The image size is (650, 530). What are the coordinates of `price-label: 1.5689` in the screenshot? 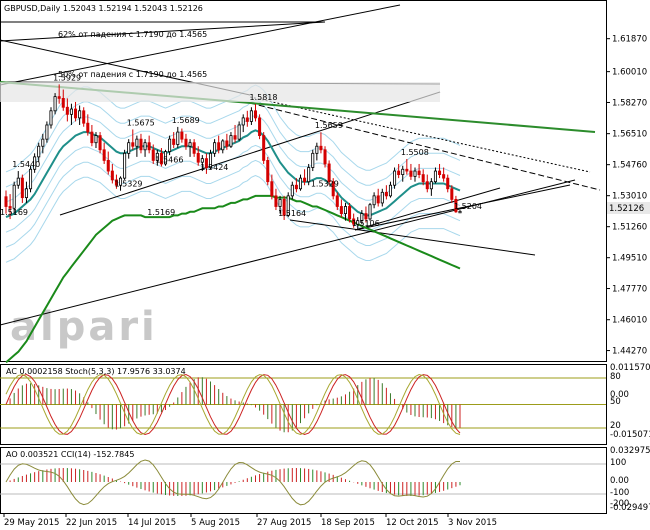 It's located at (186, 120).